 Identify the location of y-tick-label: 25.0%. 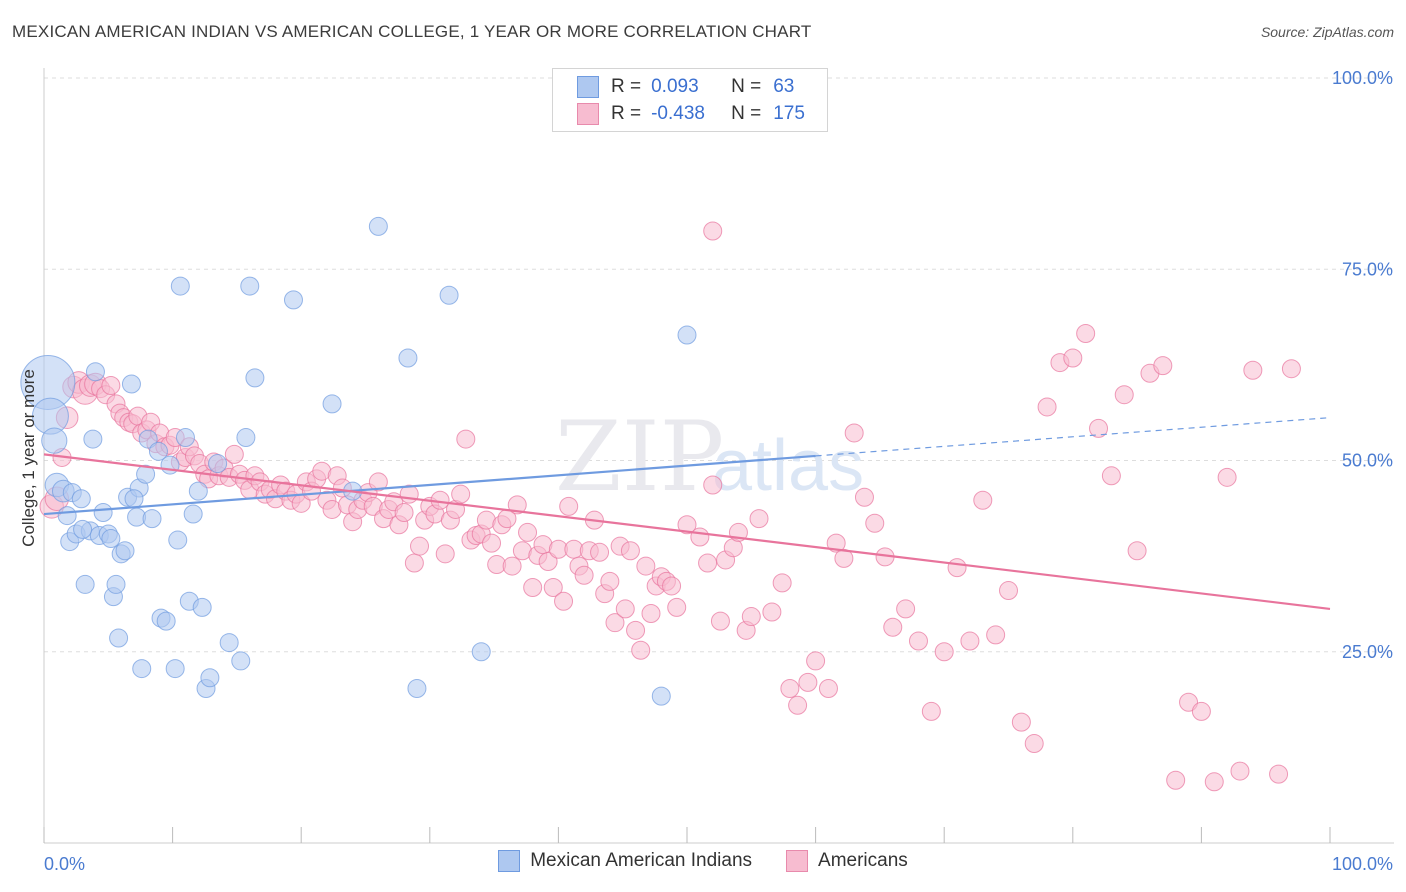
(1367, 652).